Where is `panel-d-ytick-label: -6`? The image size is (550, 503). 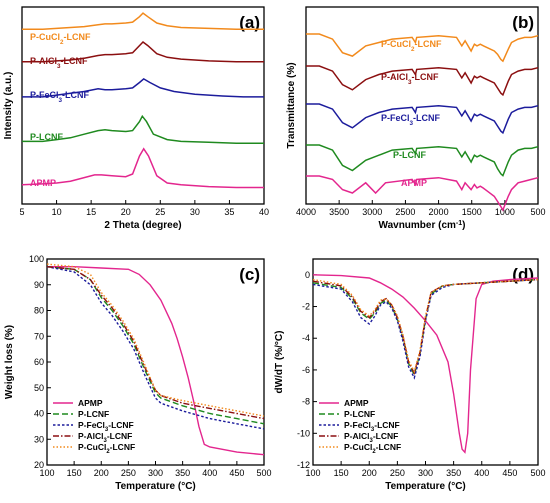
panel-d-ytick-label: -6 is located at coordinates (306, 370).